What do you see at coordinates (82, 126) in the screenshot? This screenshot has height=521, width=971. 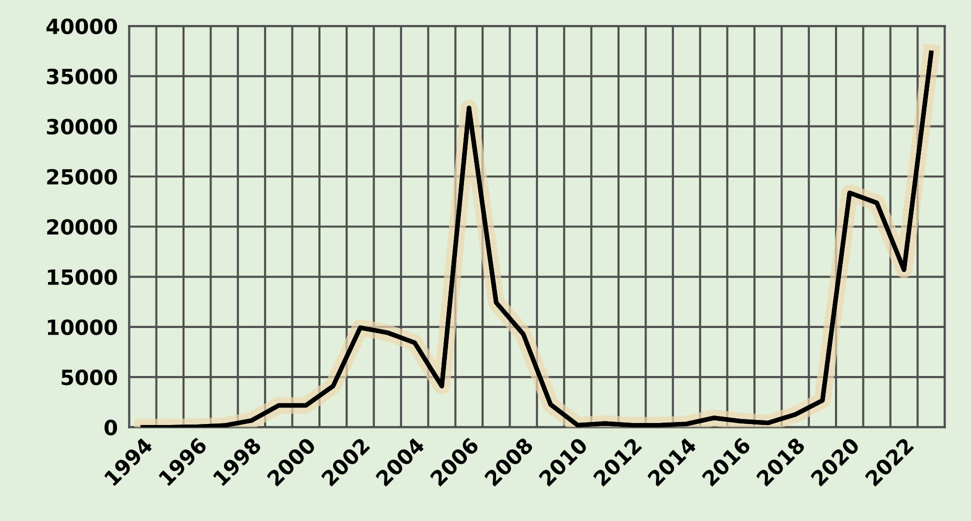 I see `y-tick-label: 30000` at bounding box center [82, 126].